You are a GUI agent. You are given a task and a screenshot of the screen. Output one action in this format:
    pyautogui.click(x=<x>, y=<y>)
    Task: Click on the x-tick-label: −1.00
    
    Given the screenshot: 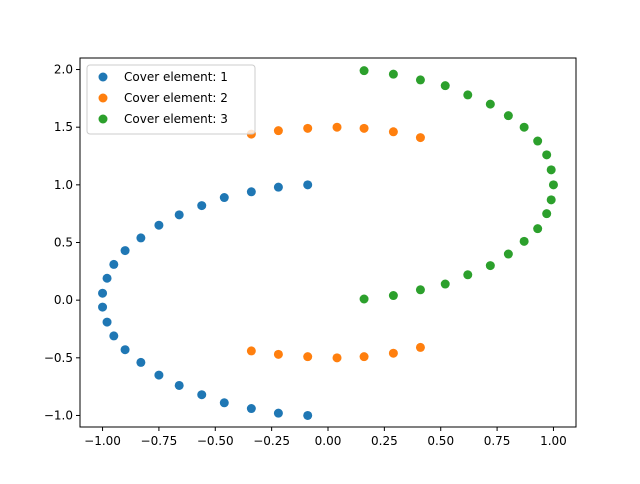 What is the action you would take?
    pyautogui.click(x=102, y=441)
    